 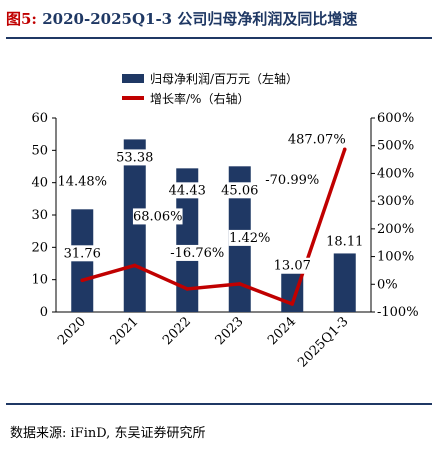 I want to click on line-value-label: -70.99%, so click(x=292, y=180).